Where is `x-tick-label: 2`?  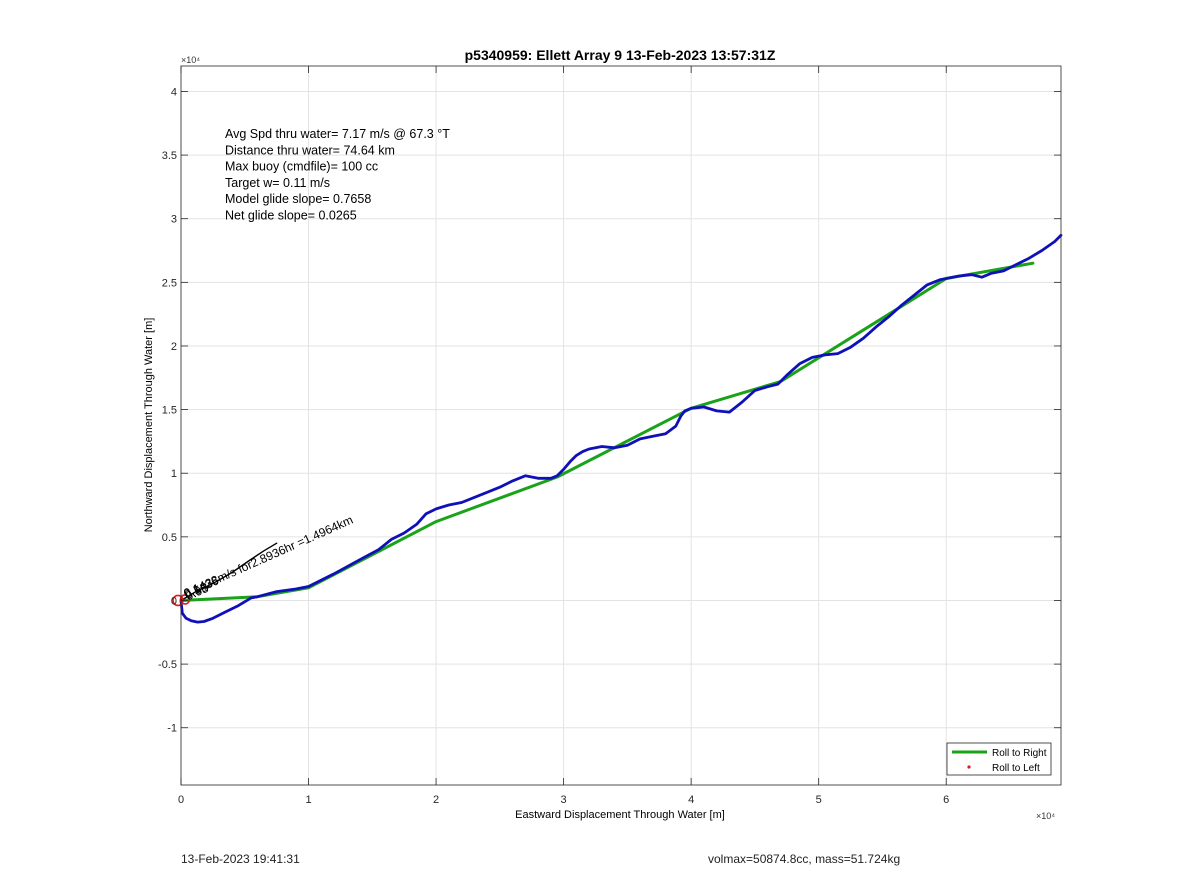
x-tick-label: 2 is located at coordinates (436, 800).